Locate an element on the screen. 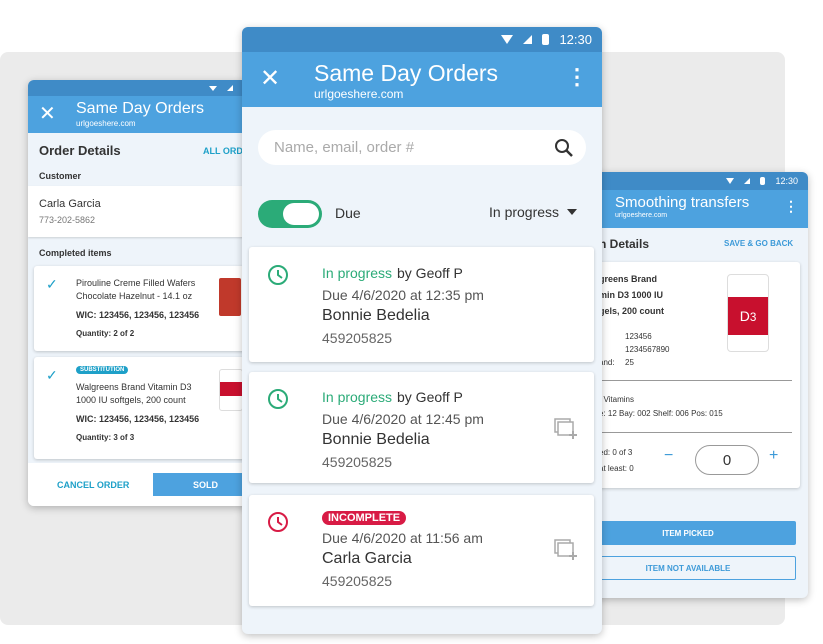 The height and width of the screenshot is (644, 823). sold-label: SOLD is located at coordinates (205, 484).